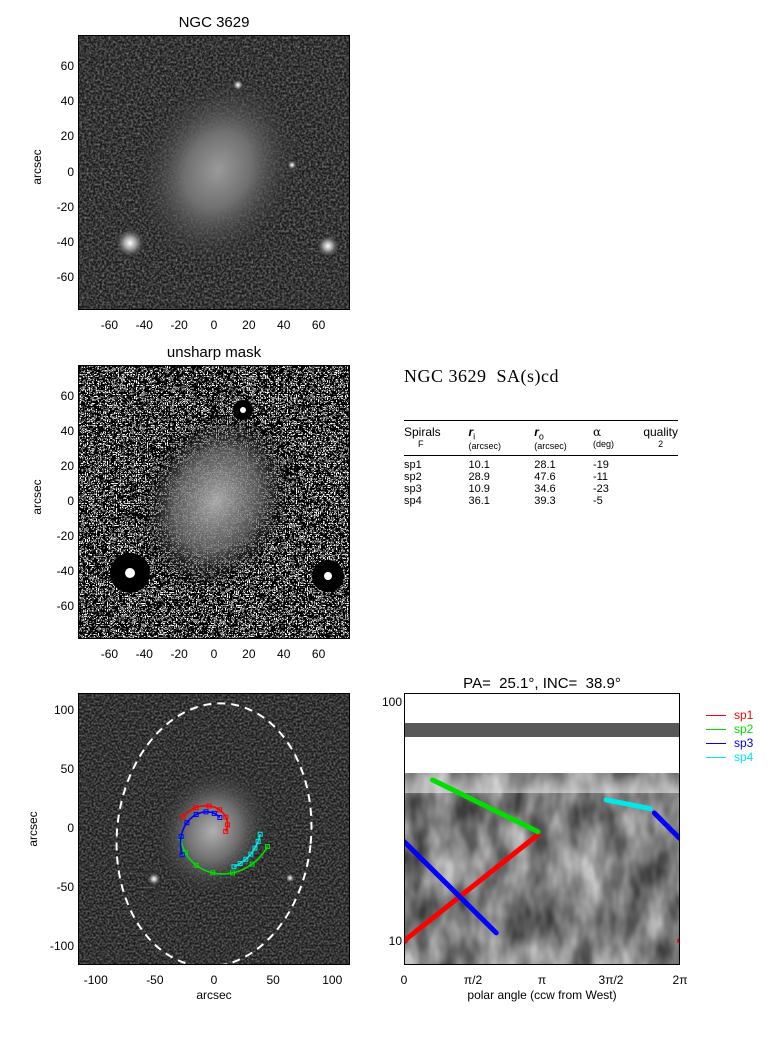 This screenshot has width=779, height=1039. Describe the element at coordinates (384, 829) in the screenshot. I see `panel4-yticks: 100 10` at that location.